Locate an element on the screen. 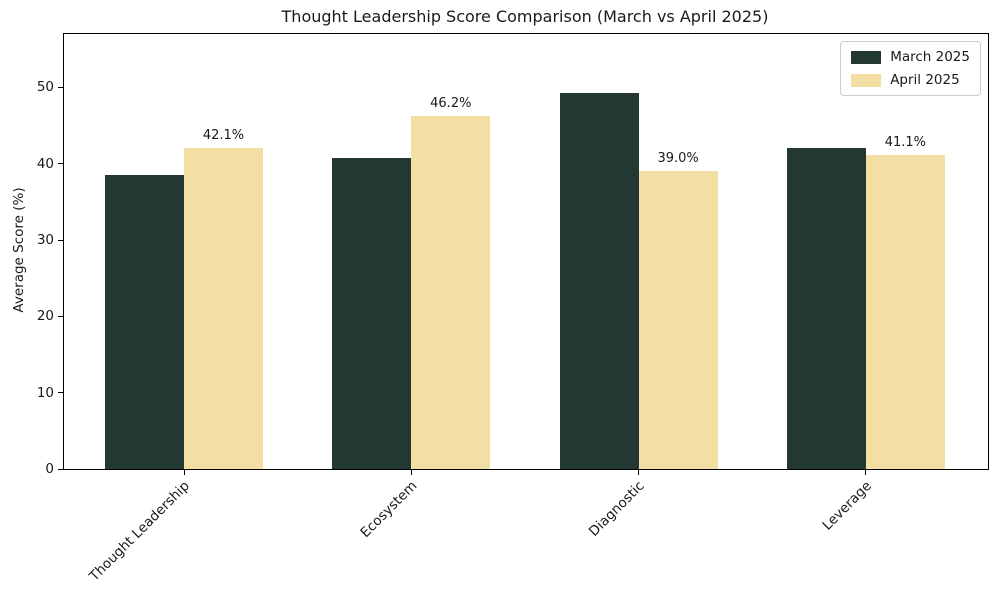  bar-value-label: 42.1% is located at coordinates (223, 135).